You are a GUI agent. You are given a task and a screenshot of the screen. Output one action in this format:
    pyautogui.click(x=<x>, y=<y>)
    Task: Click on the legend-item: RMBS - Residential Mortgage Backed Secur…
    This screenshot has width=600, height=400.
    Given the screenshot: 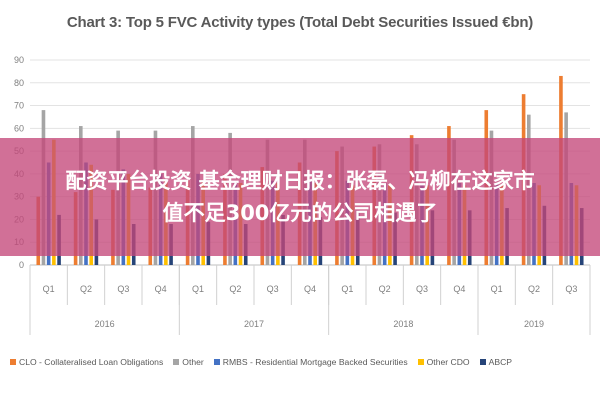 What is the action you would take?
    pyautogui.click(x=310, y=362)
    